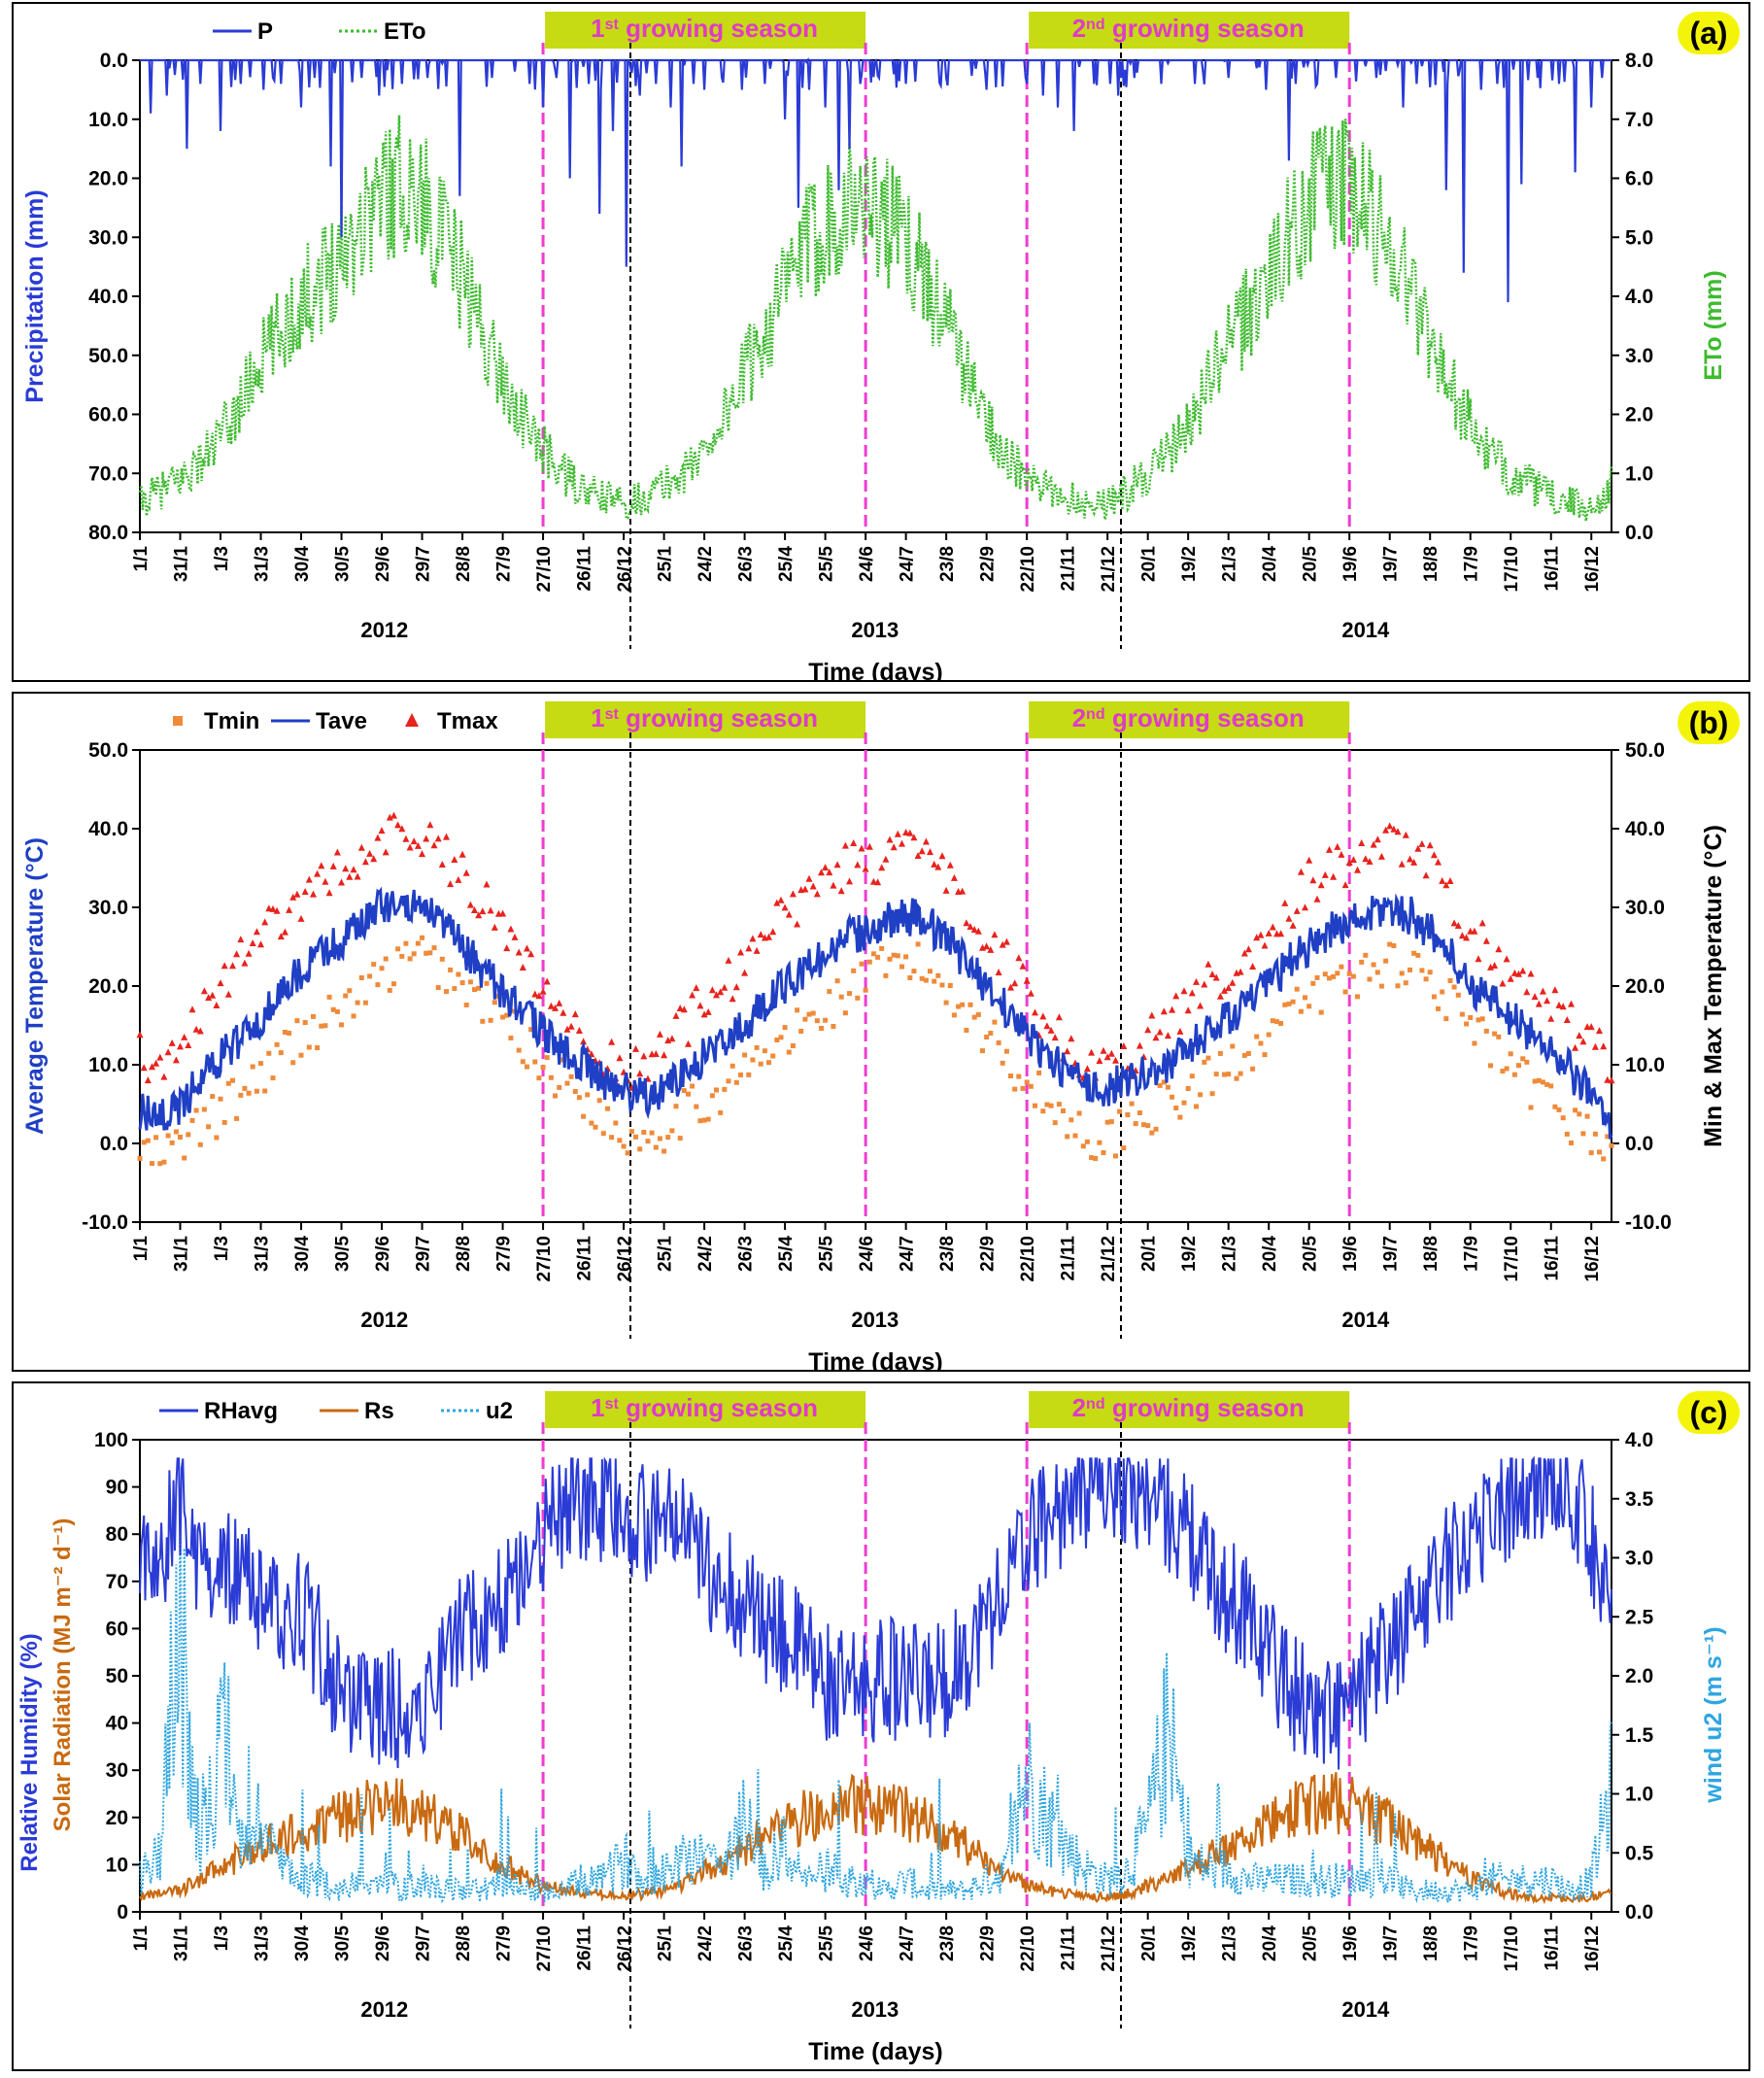 Image resolution: width=1764 pixels, height=2078 pixels. What do you see at coordinates (1512, 1948) in the screenshot?
I see `x-tick-label: 17/10` at bounding box center [1512, 1948].